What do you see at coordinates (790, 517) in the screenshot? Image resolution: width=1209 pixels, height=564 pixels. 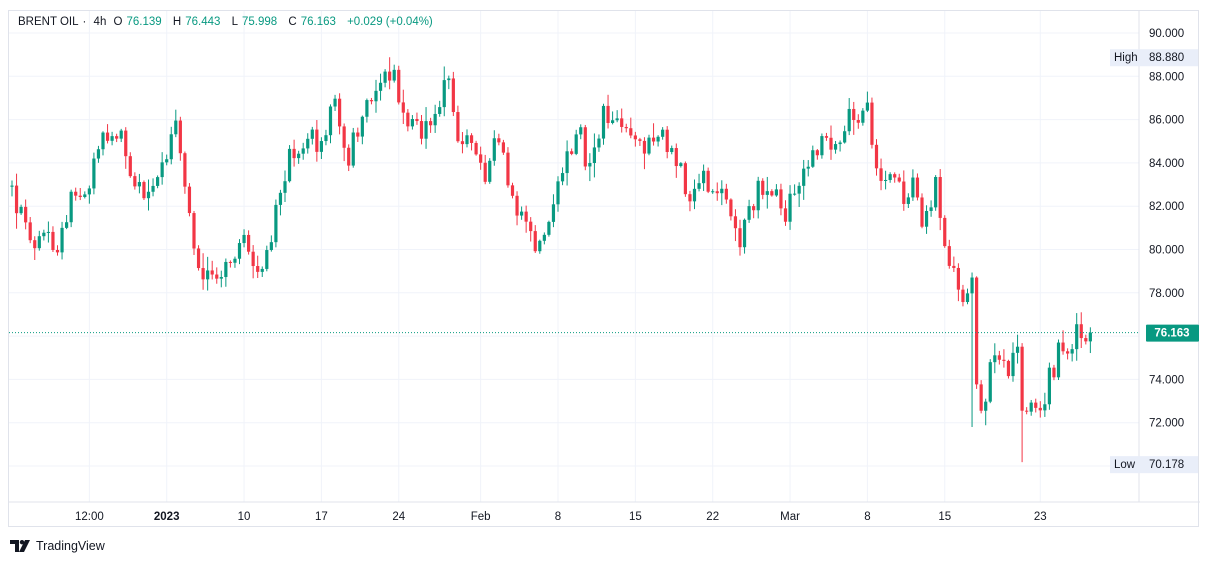 I see `time-tick-label: Mar` at bounding box center [790, 517].